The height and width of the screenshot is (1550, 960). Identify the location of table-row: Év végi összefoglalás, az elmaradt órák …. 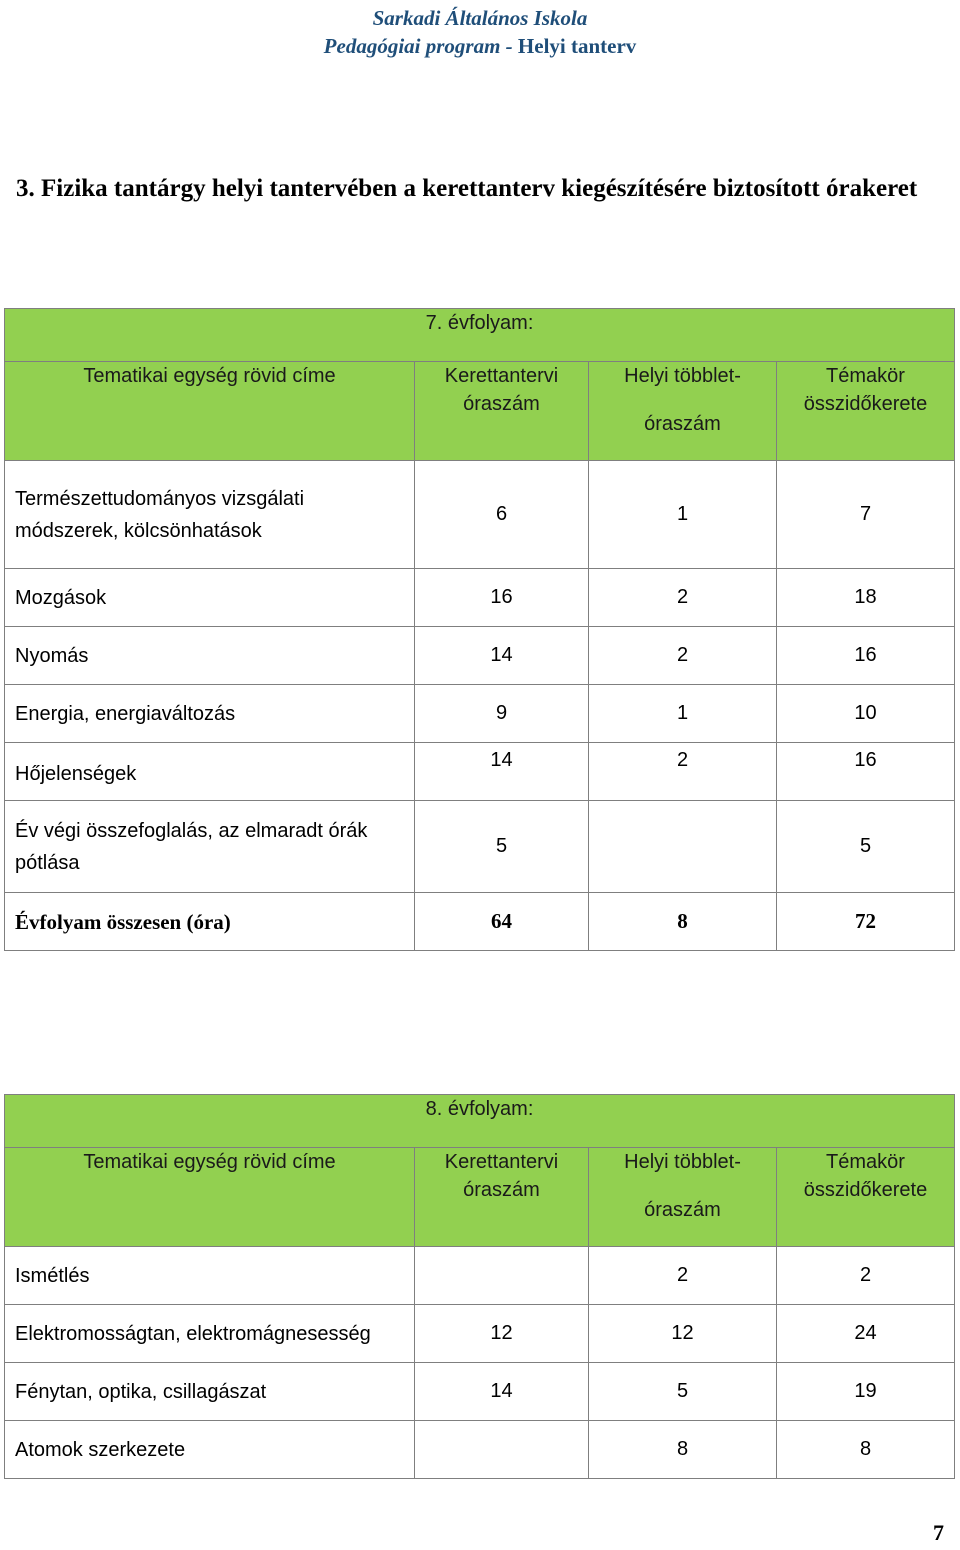
(479, 846).